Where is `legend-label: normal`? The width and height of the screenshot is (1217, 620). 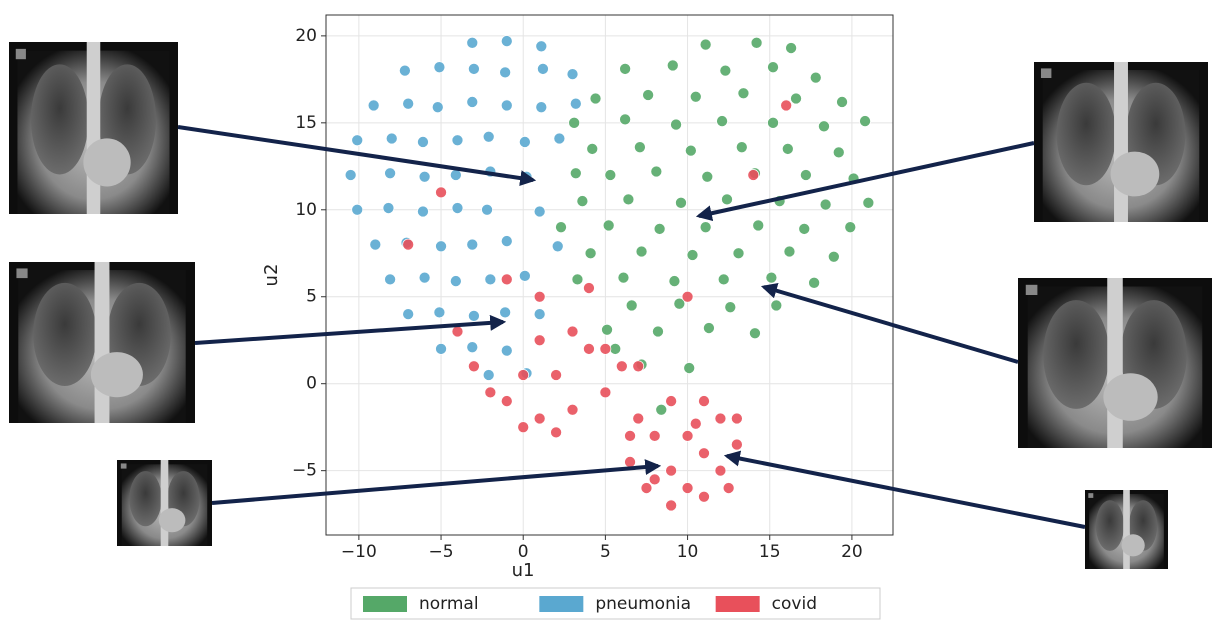
legend-label: normal is located at coordinates (449, 604).